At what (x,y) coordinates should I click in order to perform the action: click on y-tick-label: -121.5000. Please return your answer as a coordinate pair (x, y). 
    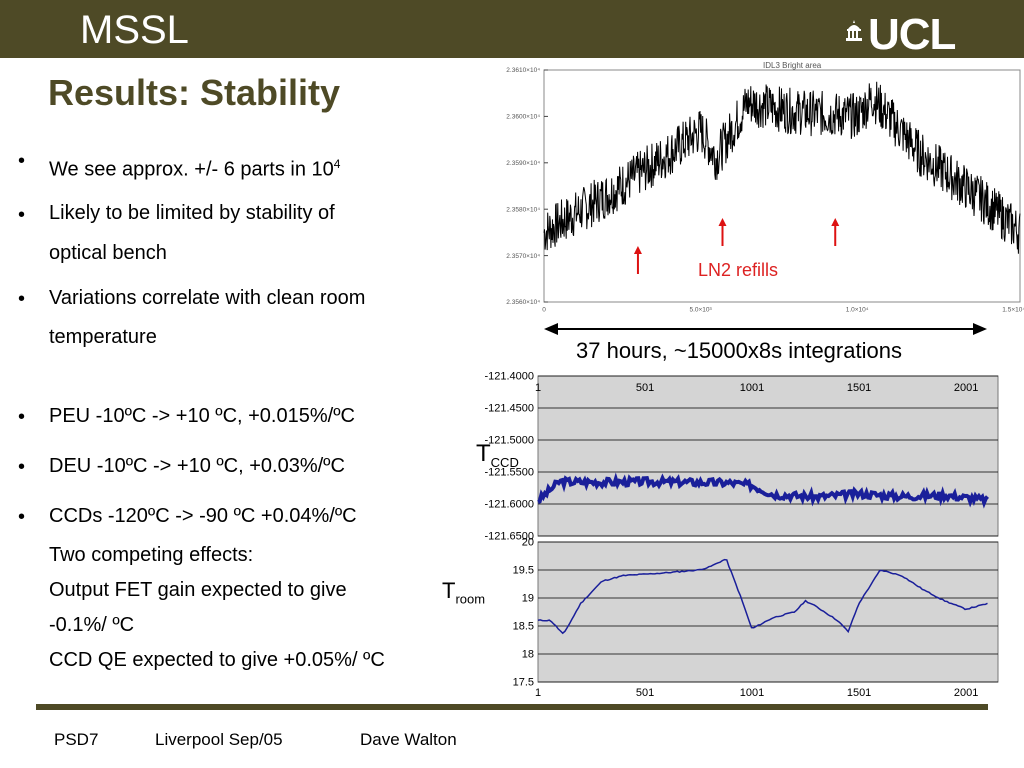
    Looking at the image, I should click on (509, 441).